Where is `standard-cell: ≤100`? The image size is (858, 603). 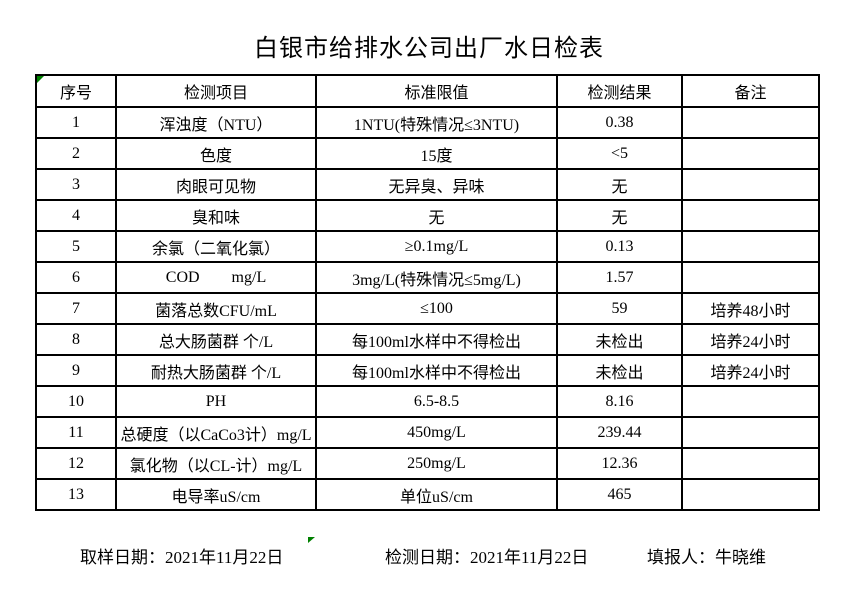 standard-cell: ≤100 is located at coordinates (436, 308).